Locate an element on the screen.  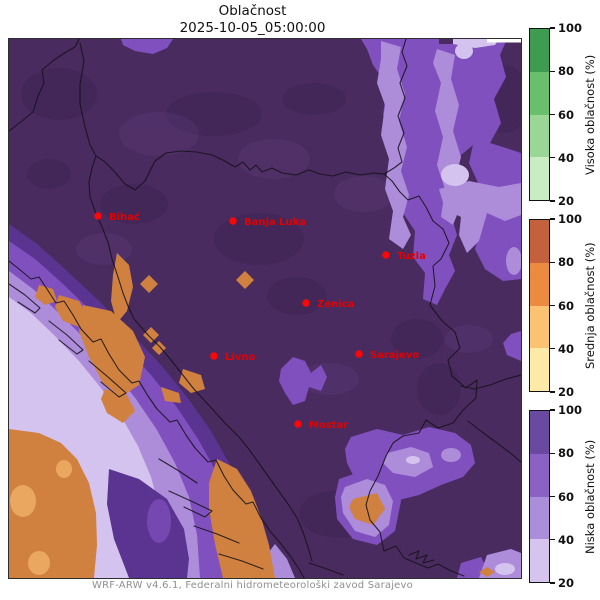
city-banja-luka: Banja Luka is located at coordinates (267, 222).